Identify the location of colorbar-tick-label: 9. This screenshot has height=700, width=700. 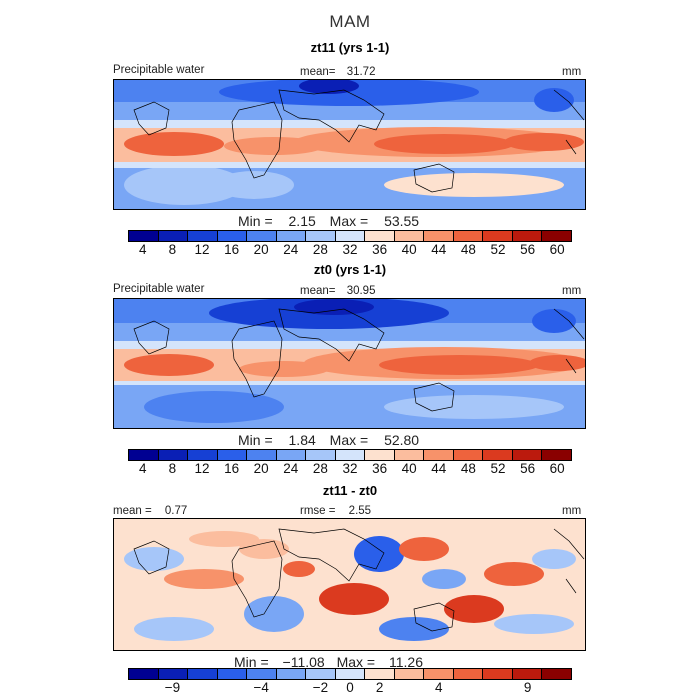
(527, 687).